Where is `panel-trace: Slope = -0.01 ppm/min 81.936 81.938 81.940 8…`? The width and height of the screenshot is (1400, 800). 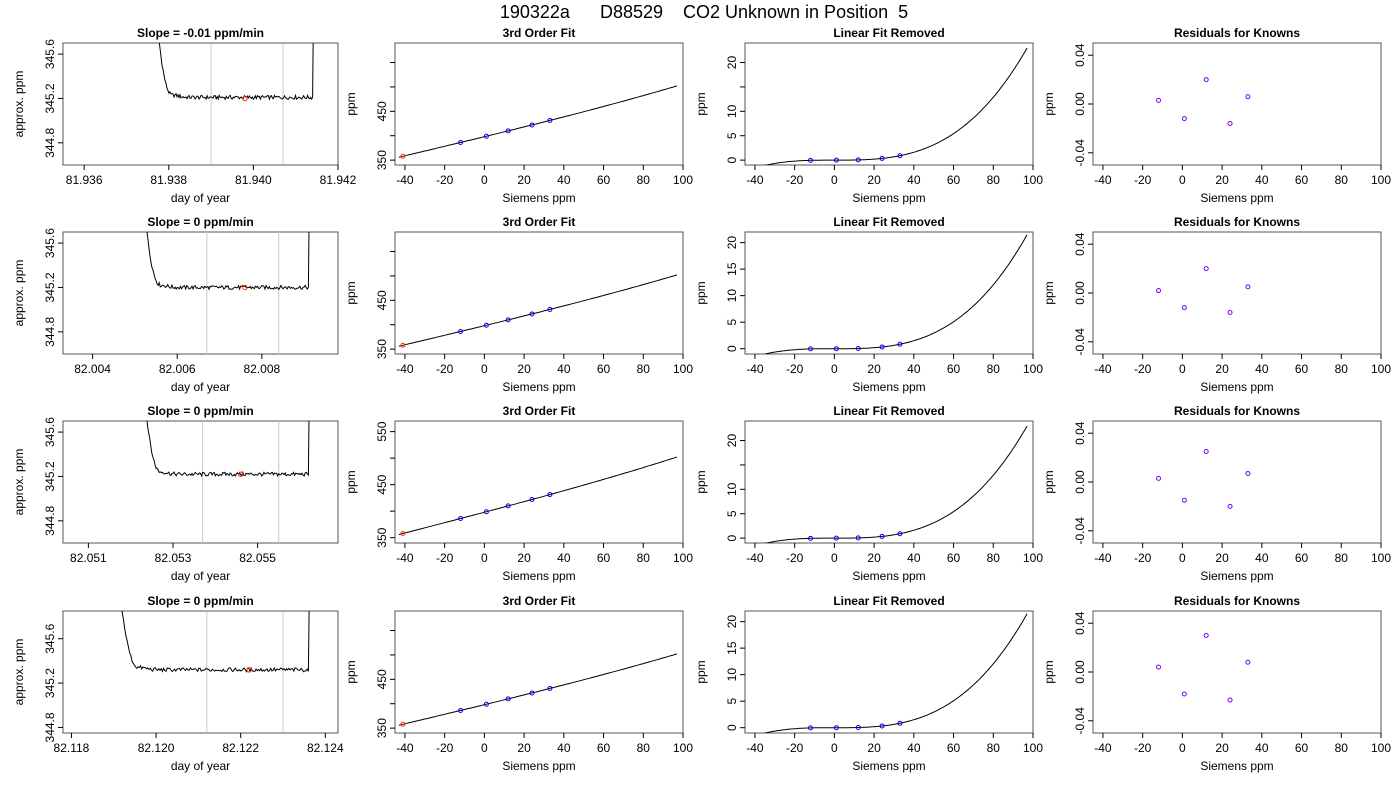 panel-trace: Slope = -0.01 ppm/min 81.936 81.938 81.940 8… is located at coordinates (184, 115).